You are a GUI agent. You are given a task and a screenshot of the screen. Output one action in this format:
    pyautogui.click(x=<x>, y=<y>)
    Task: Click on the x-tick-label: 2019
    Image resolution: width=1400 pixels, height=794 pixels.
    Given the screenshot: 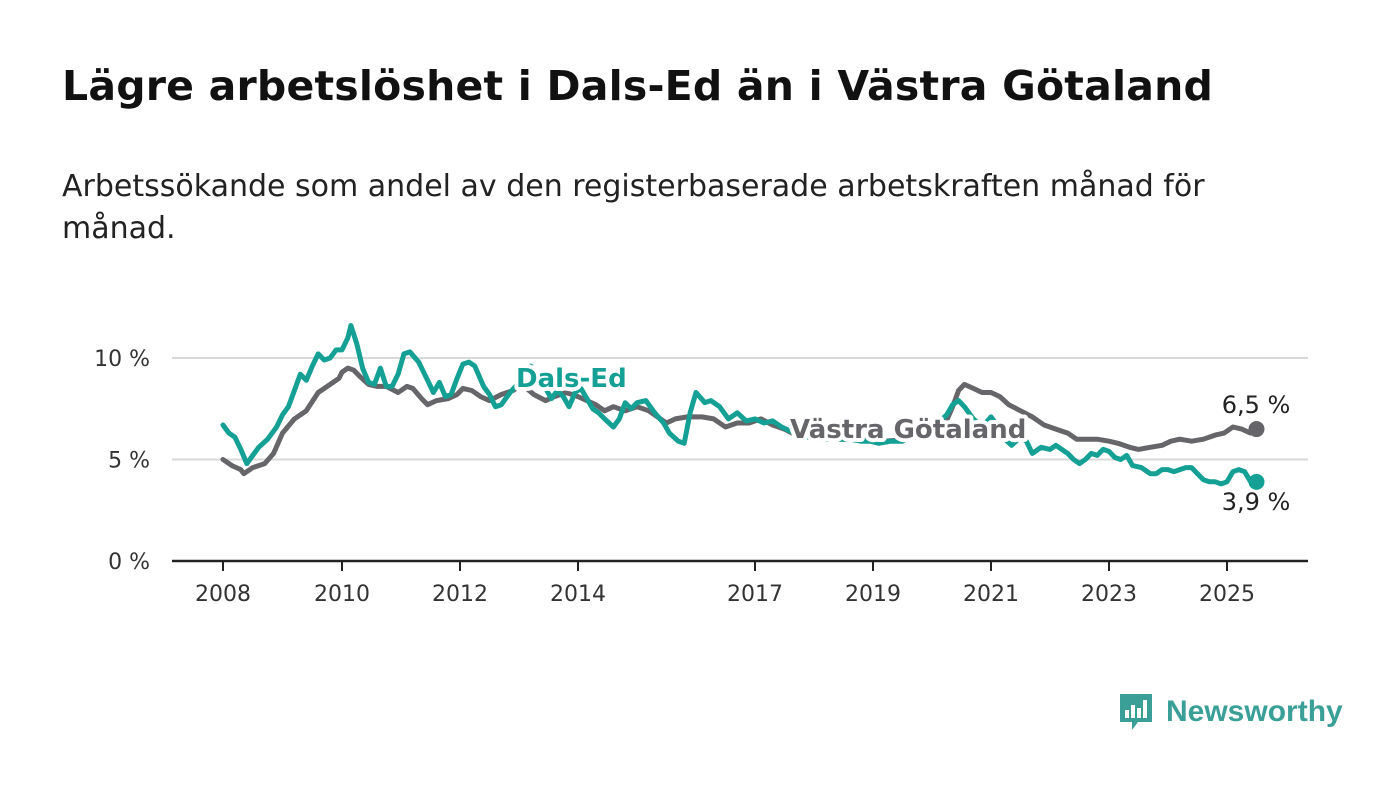 What is the action you would take?
    pyautogui.click(x=873, y=594)
    